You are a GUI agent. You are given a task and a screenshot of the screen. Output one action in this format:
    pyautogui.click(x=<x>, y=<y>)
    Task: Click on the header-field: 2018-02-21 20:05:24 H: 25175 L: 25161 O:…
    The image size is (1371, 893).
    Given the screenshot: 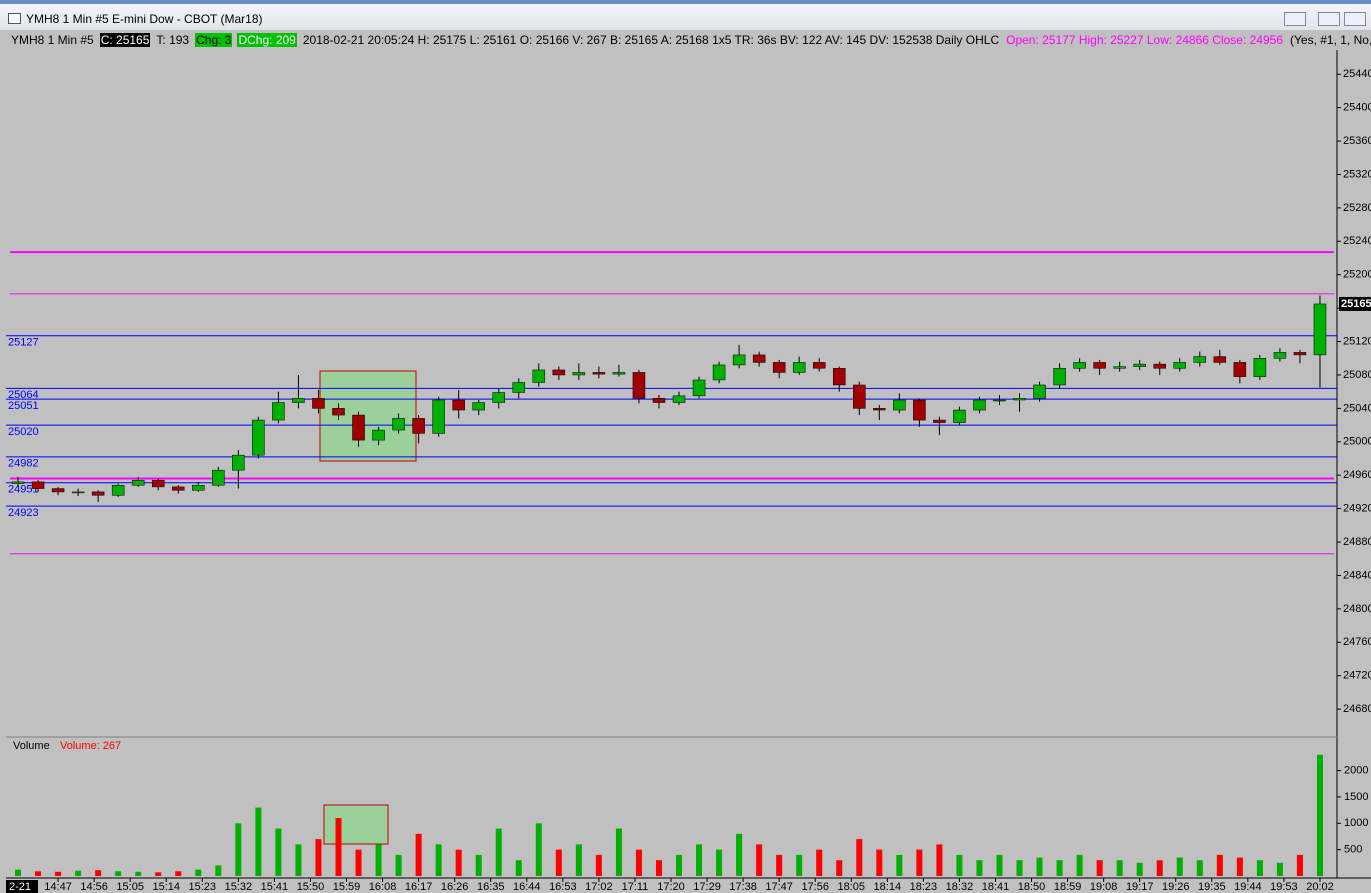 What is the action you would take?
    pyautogui.click(x=651, y=40)
    